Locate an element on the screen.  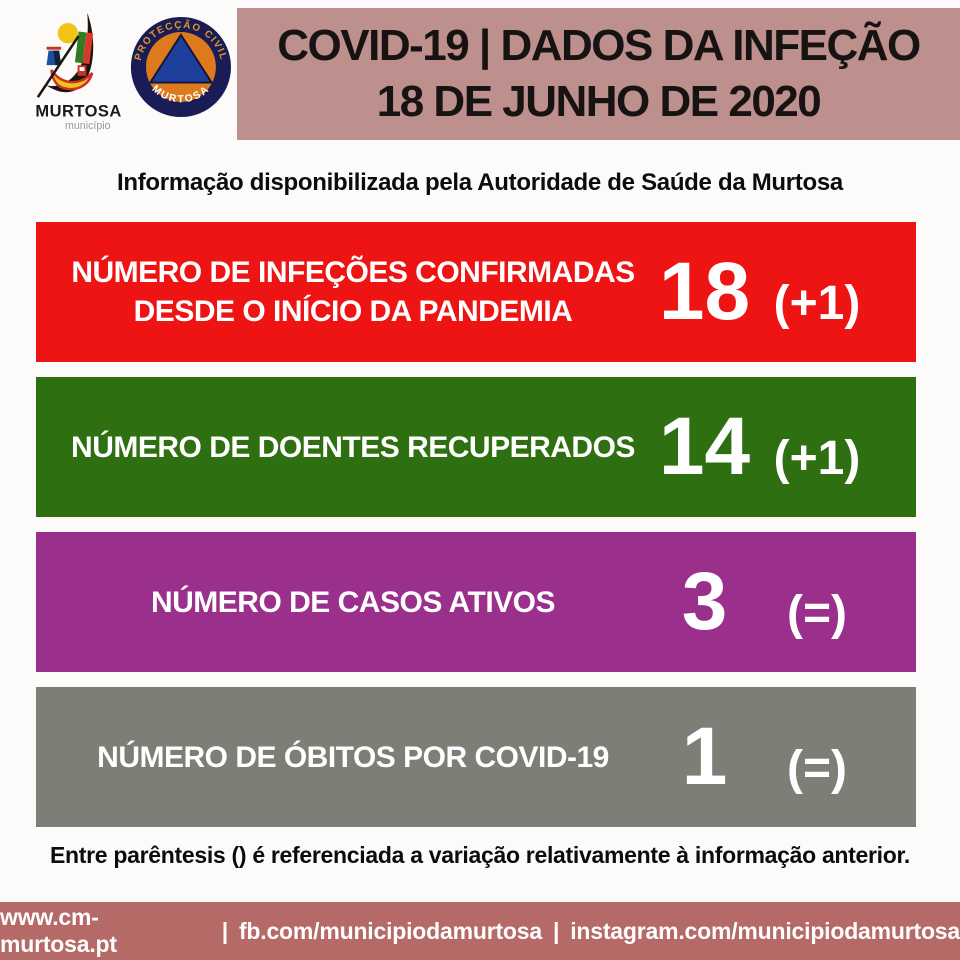
municipality-subname-label: município is located at coordinates (88, 126).